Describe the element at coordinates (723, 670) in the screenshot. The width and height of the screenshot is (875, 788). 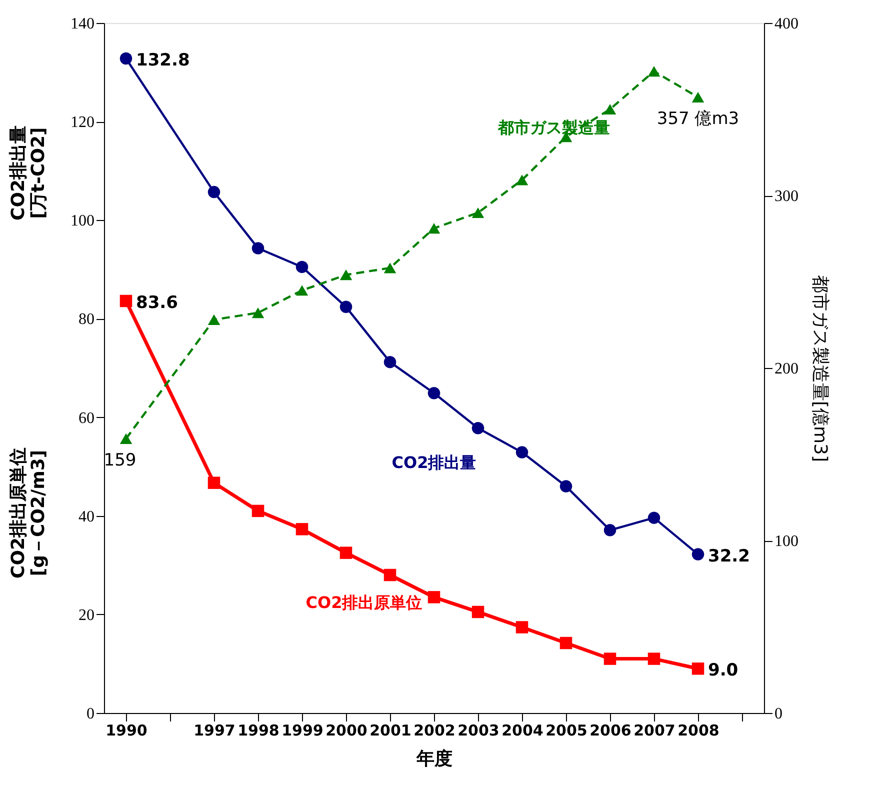
I see `data-label: 9.0` at that location.